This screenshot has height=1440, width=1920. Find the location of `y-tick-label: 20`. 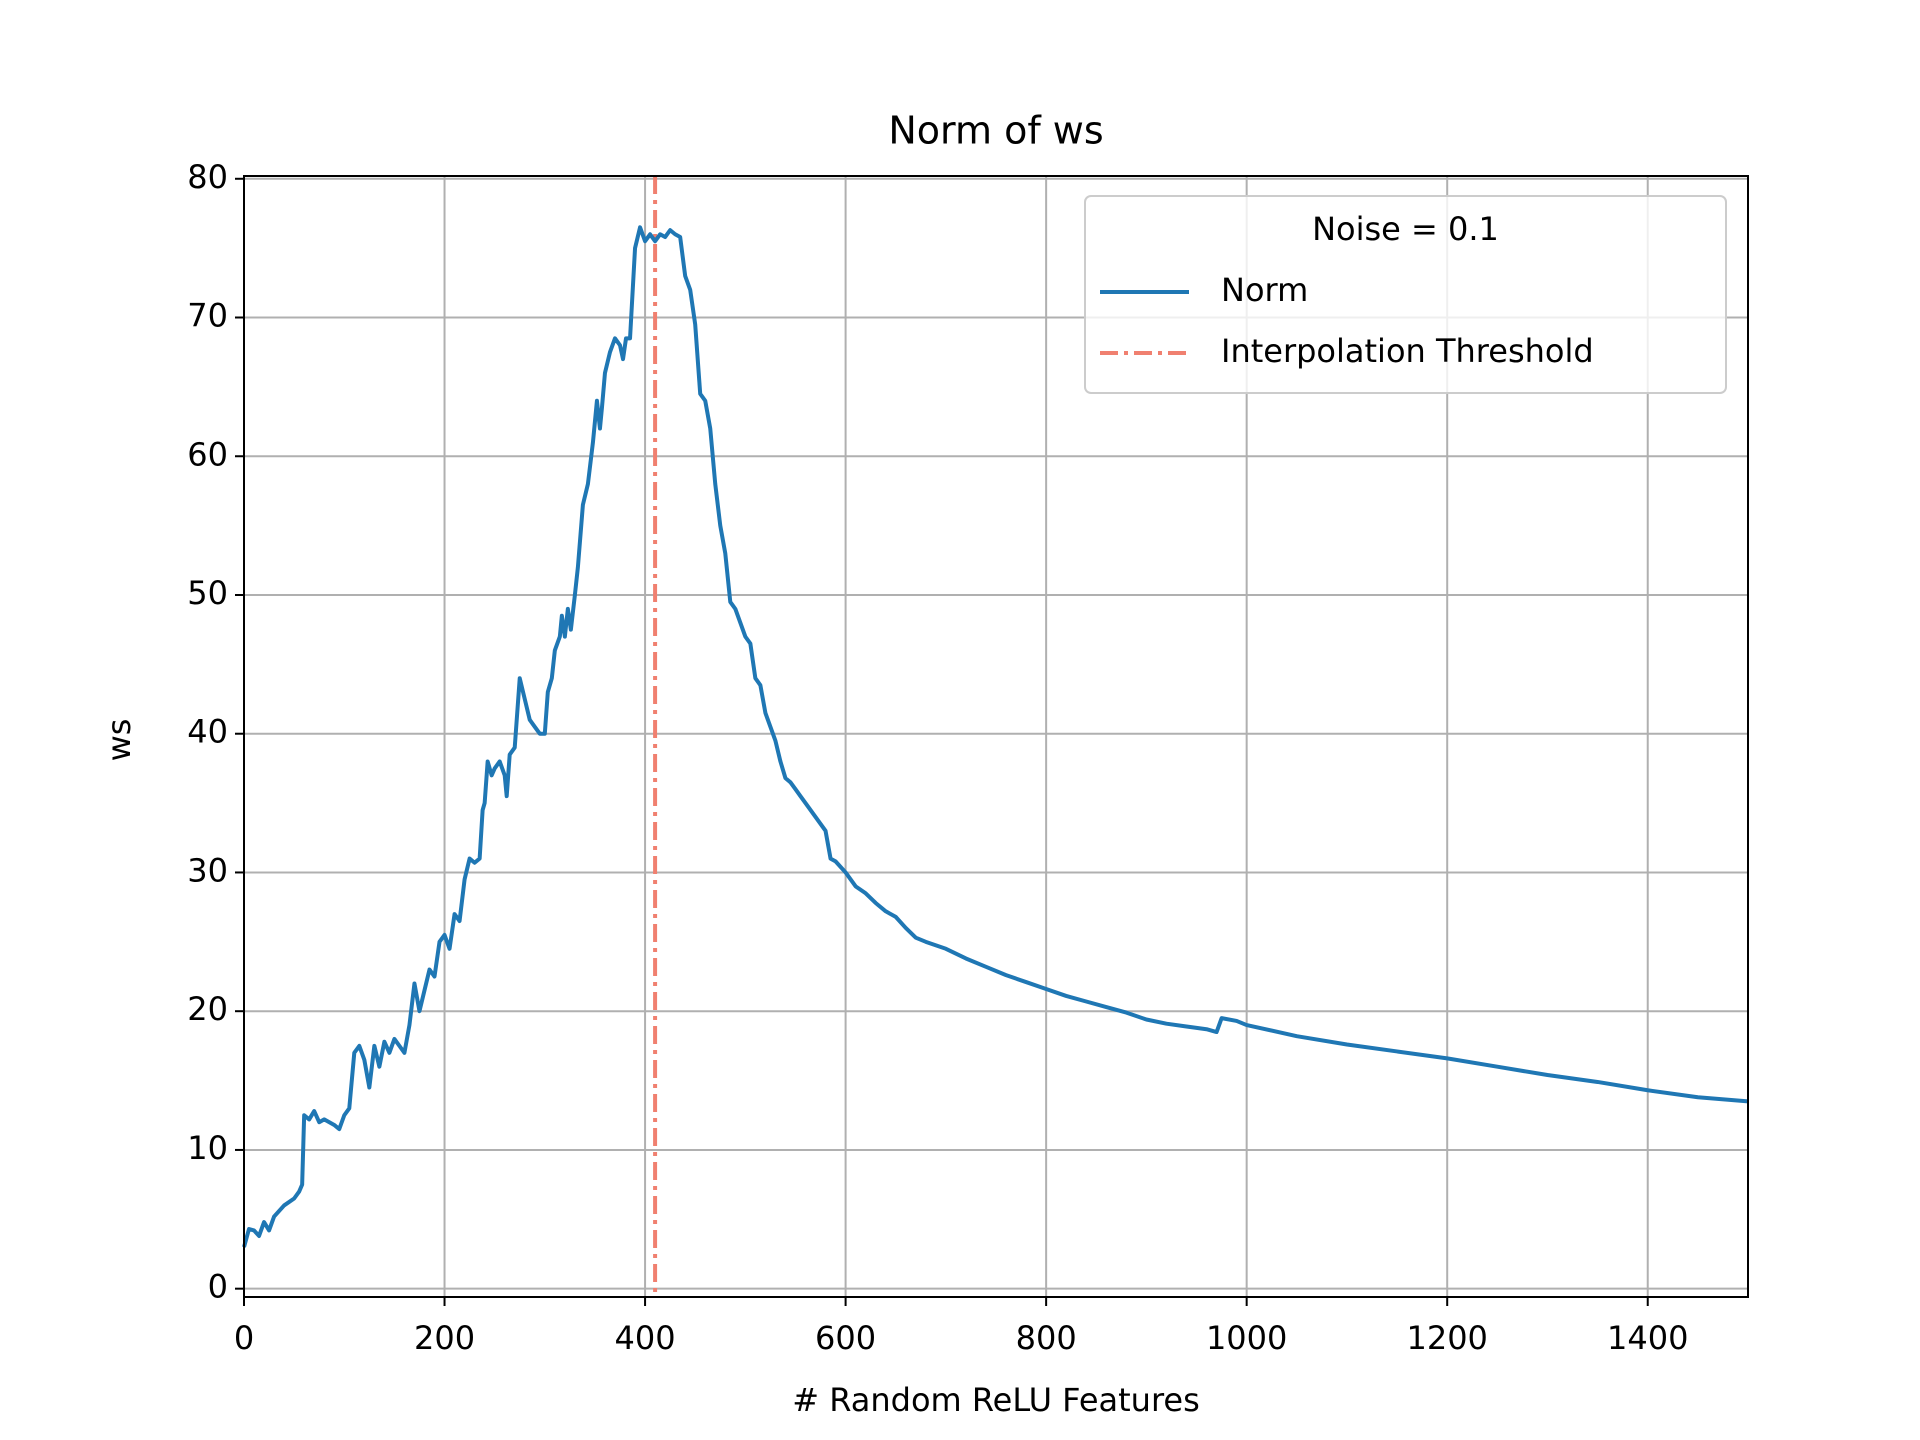

y-tick-label: 20 is located at coordinates (207, 1009).